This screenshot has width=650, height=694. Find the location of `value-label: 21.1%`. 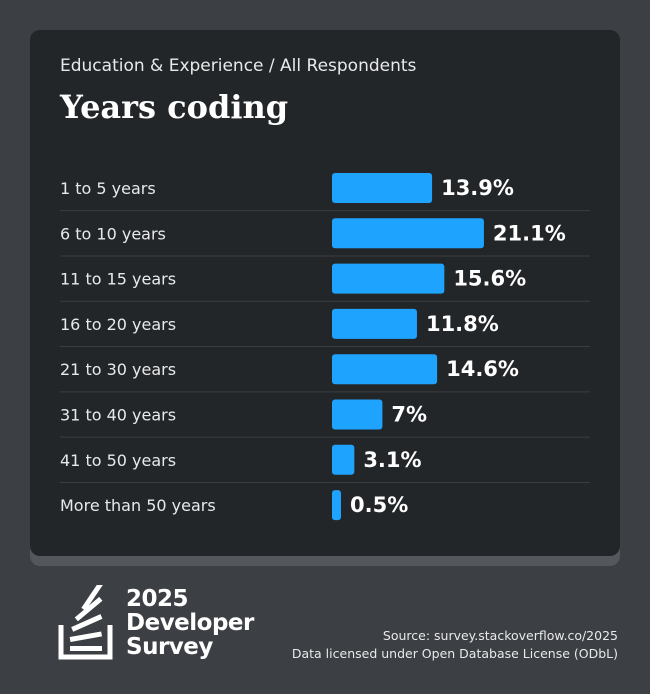

value-label: 21.1% is located at coordinates (529, 233).